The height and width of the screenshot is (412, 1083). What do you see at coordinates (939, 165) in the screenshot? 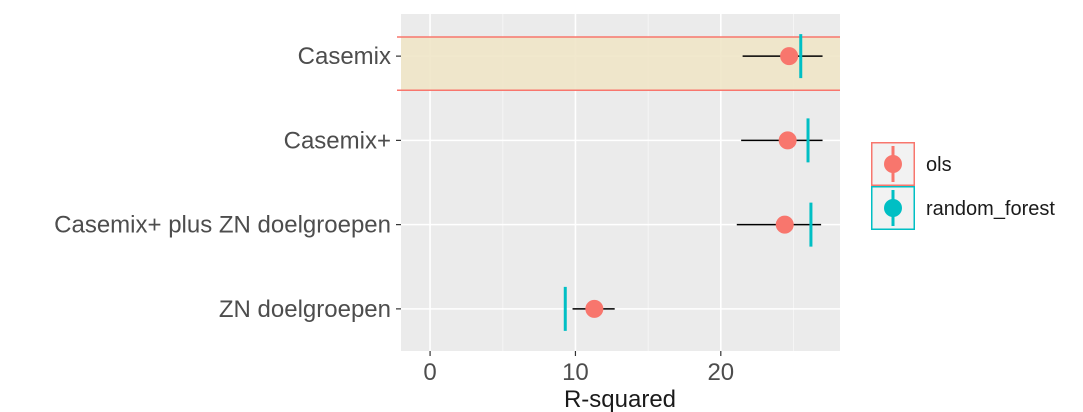
I see `legend-label: ols` at bounding box center [939, 165].